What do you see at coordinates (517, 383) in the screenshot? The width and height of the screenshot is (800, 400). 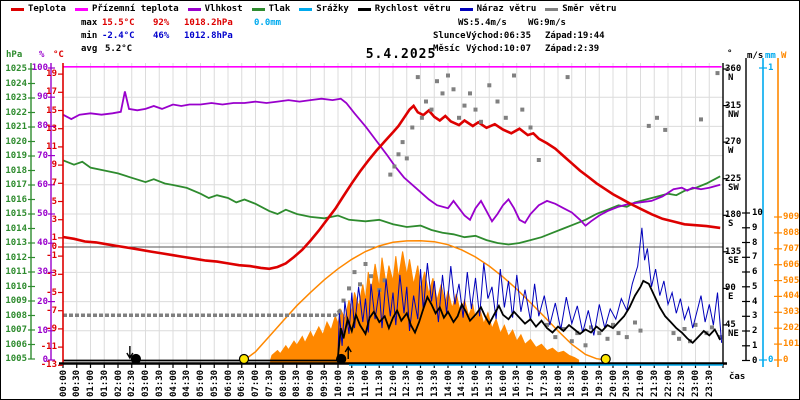 I see `time-tick: 16:30` at bounding box center [517, 383].